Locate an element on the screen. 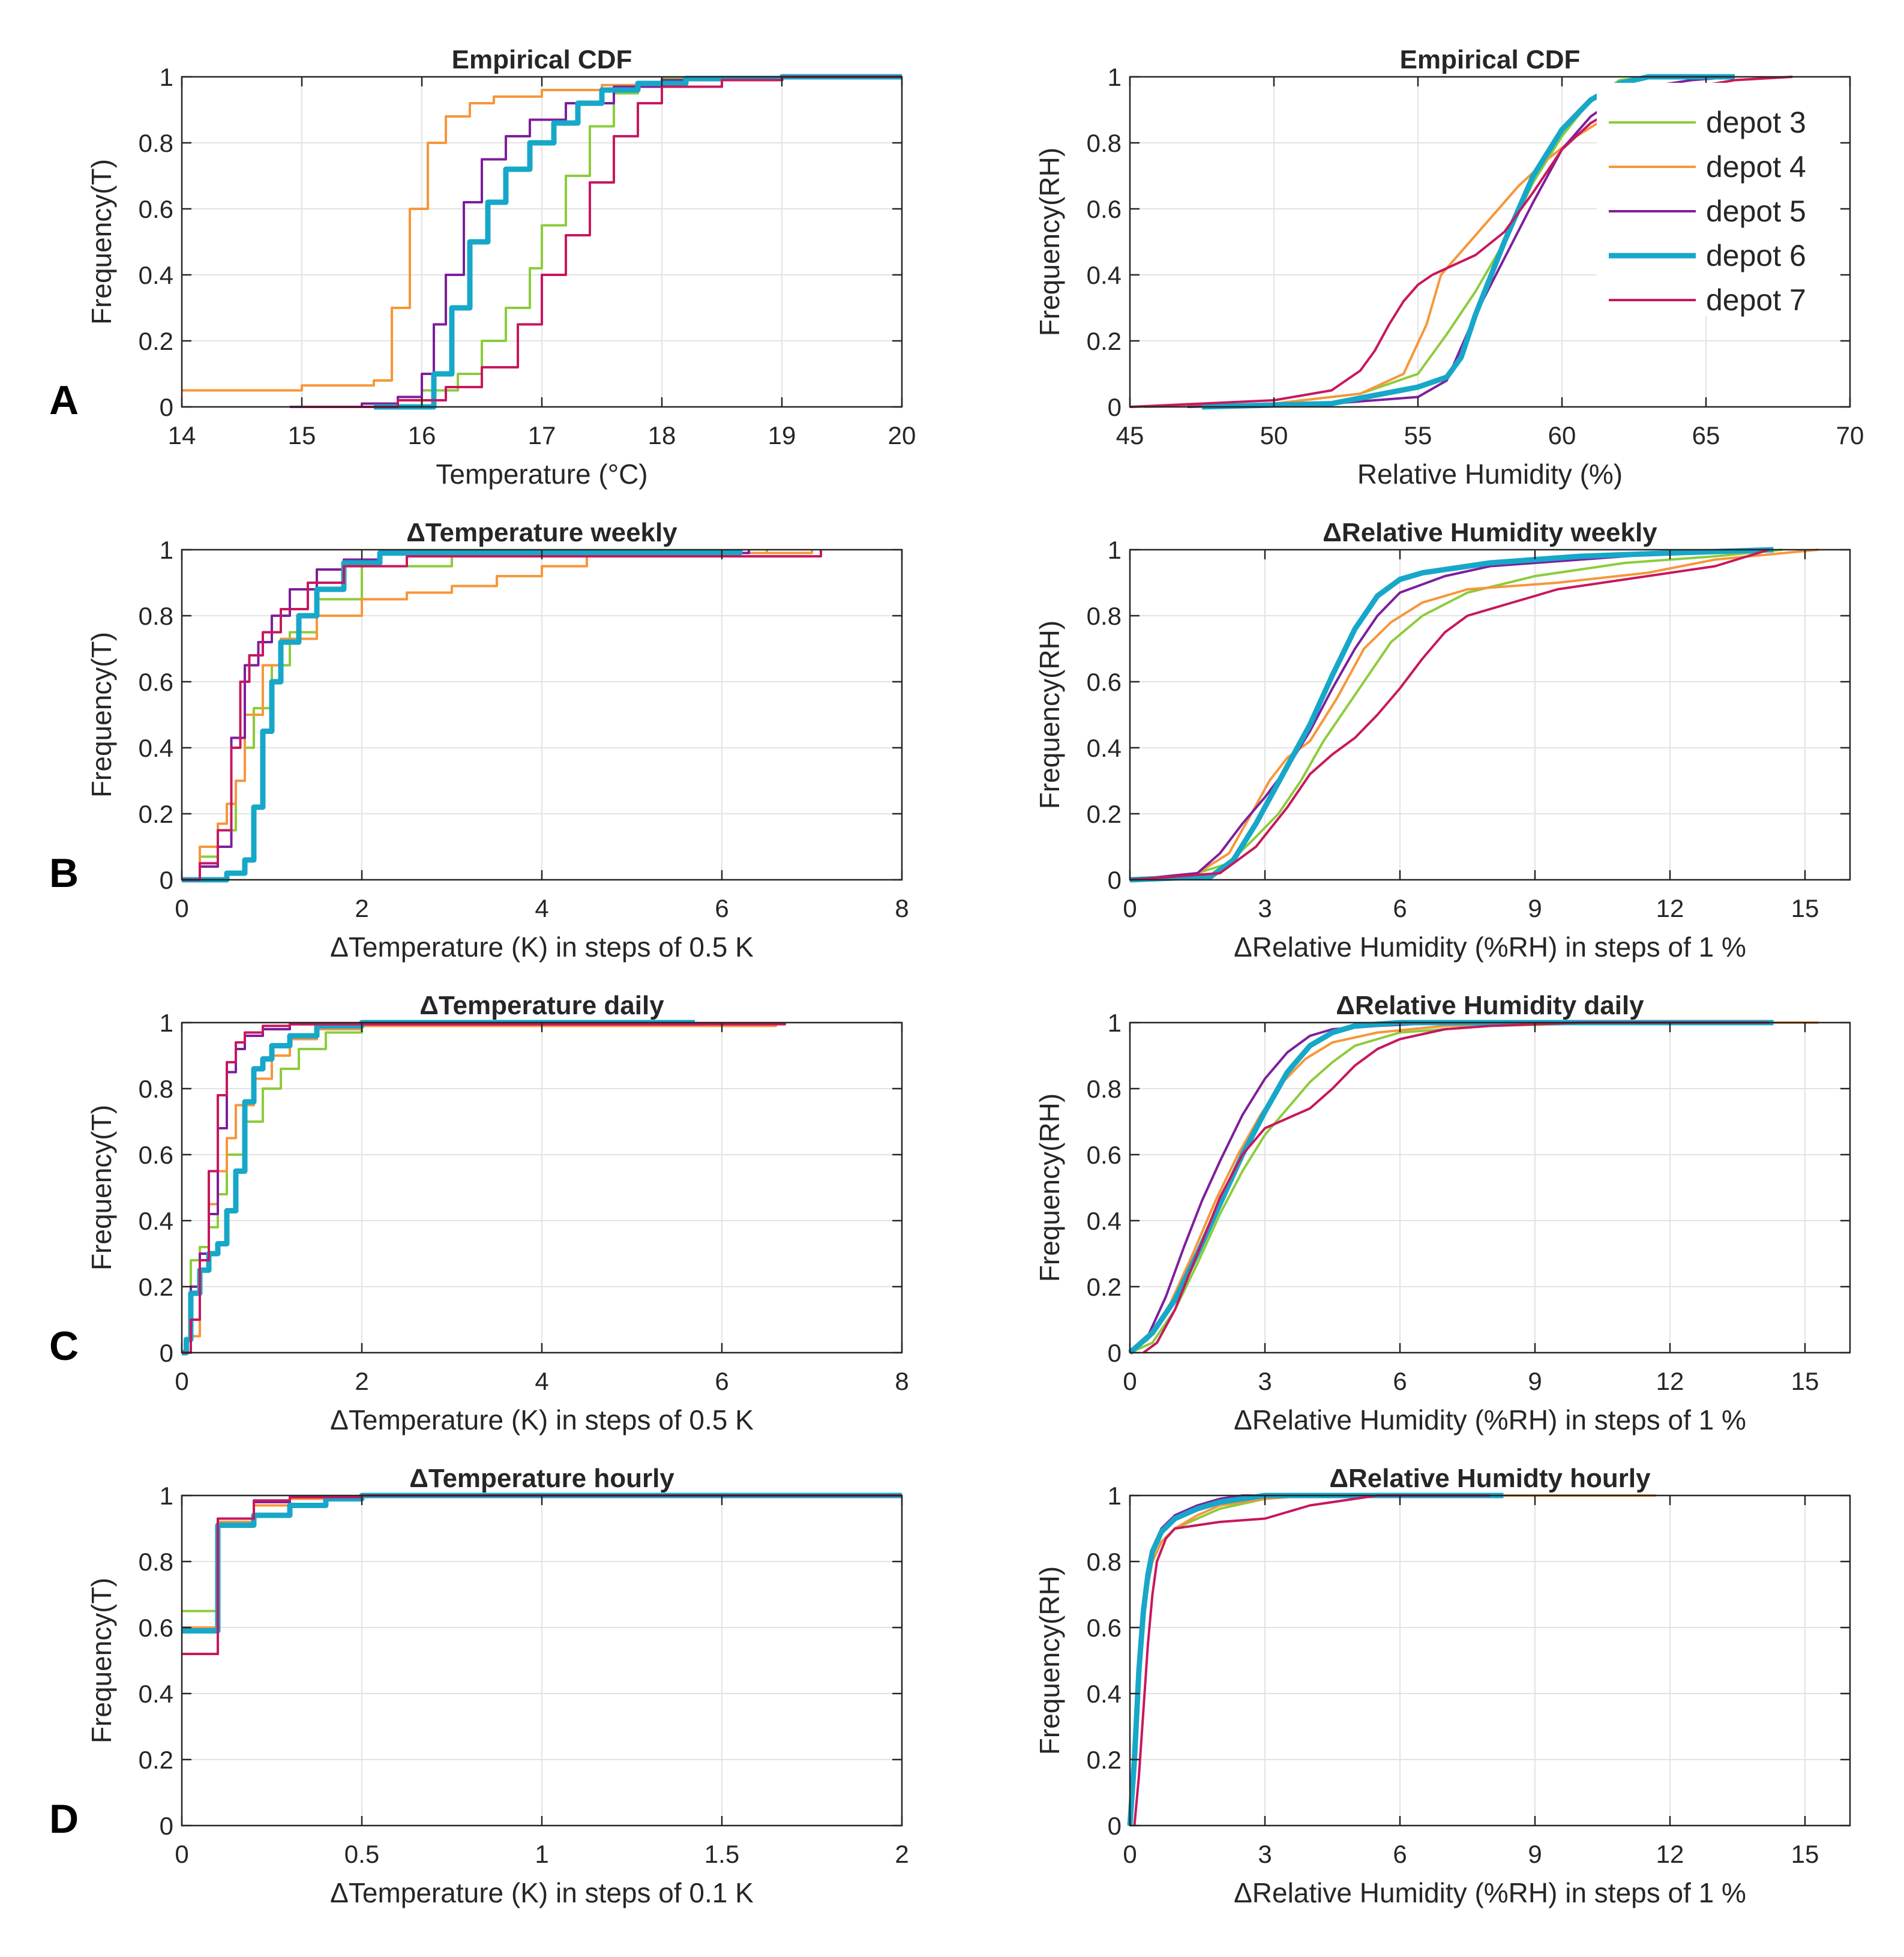 The image size is (1904, 1957). panel-letter-a: A is located at coordinates (64, 400).